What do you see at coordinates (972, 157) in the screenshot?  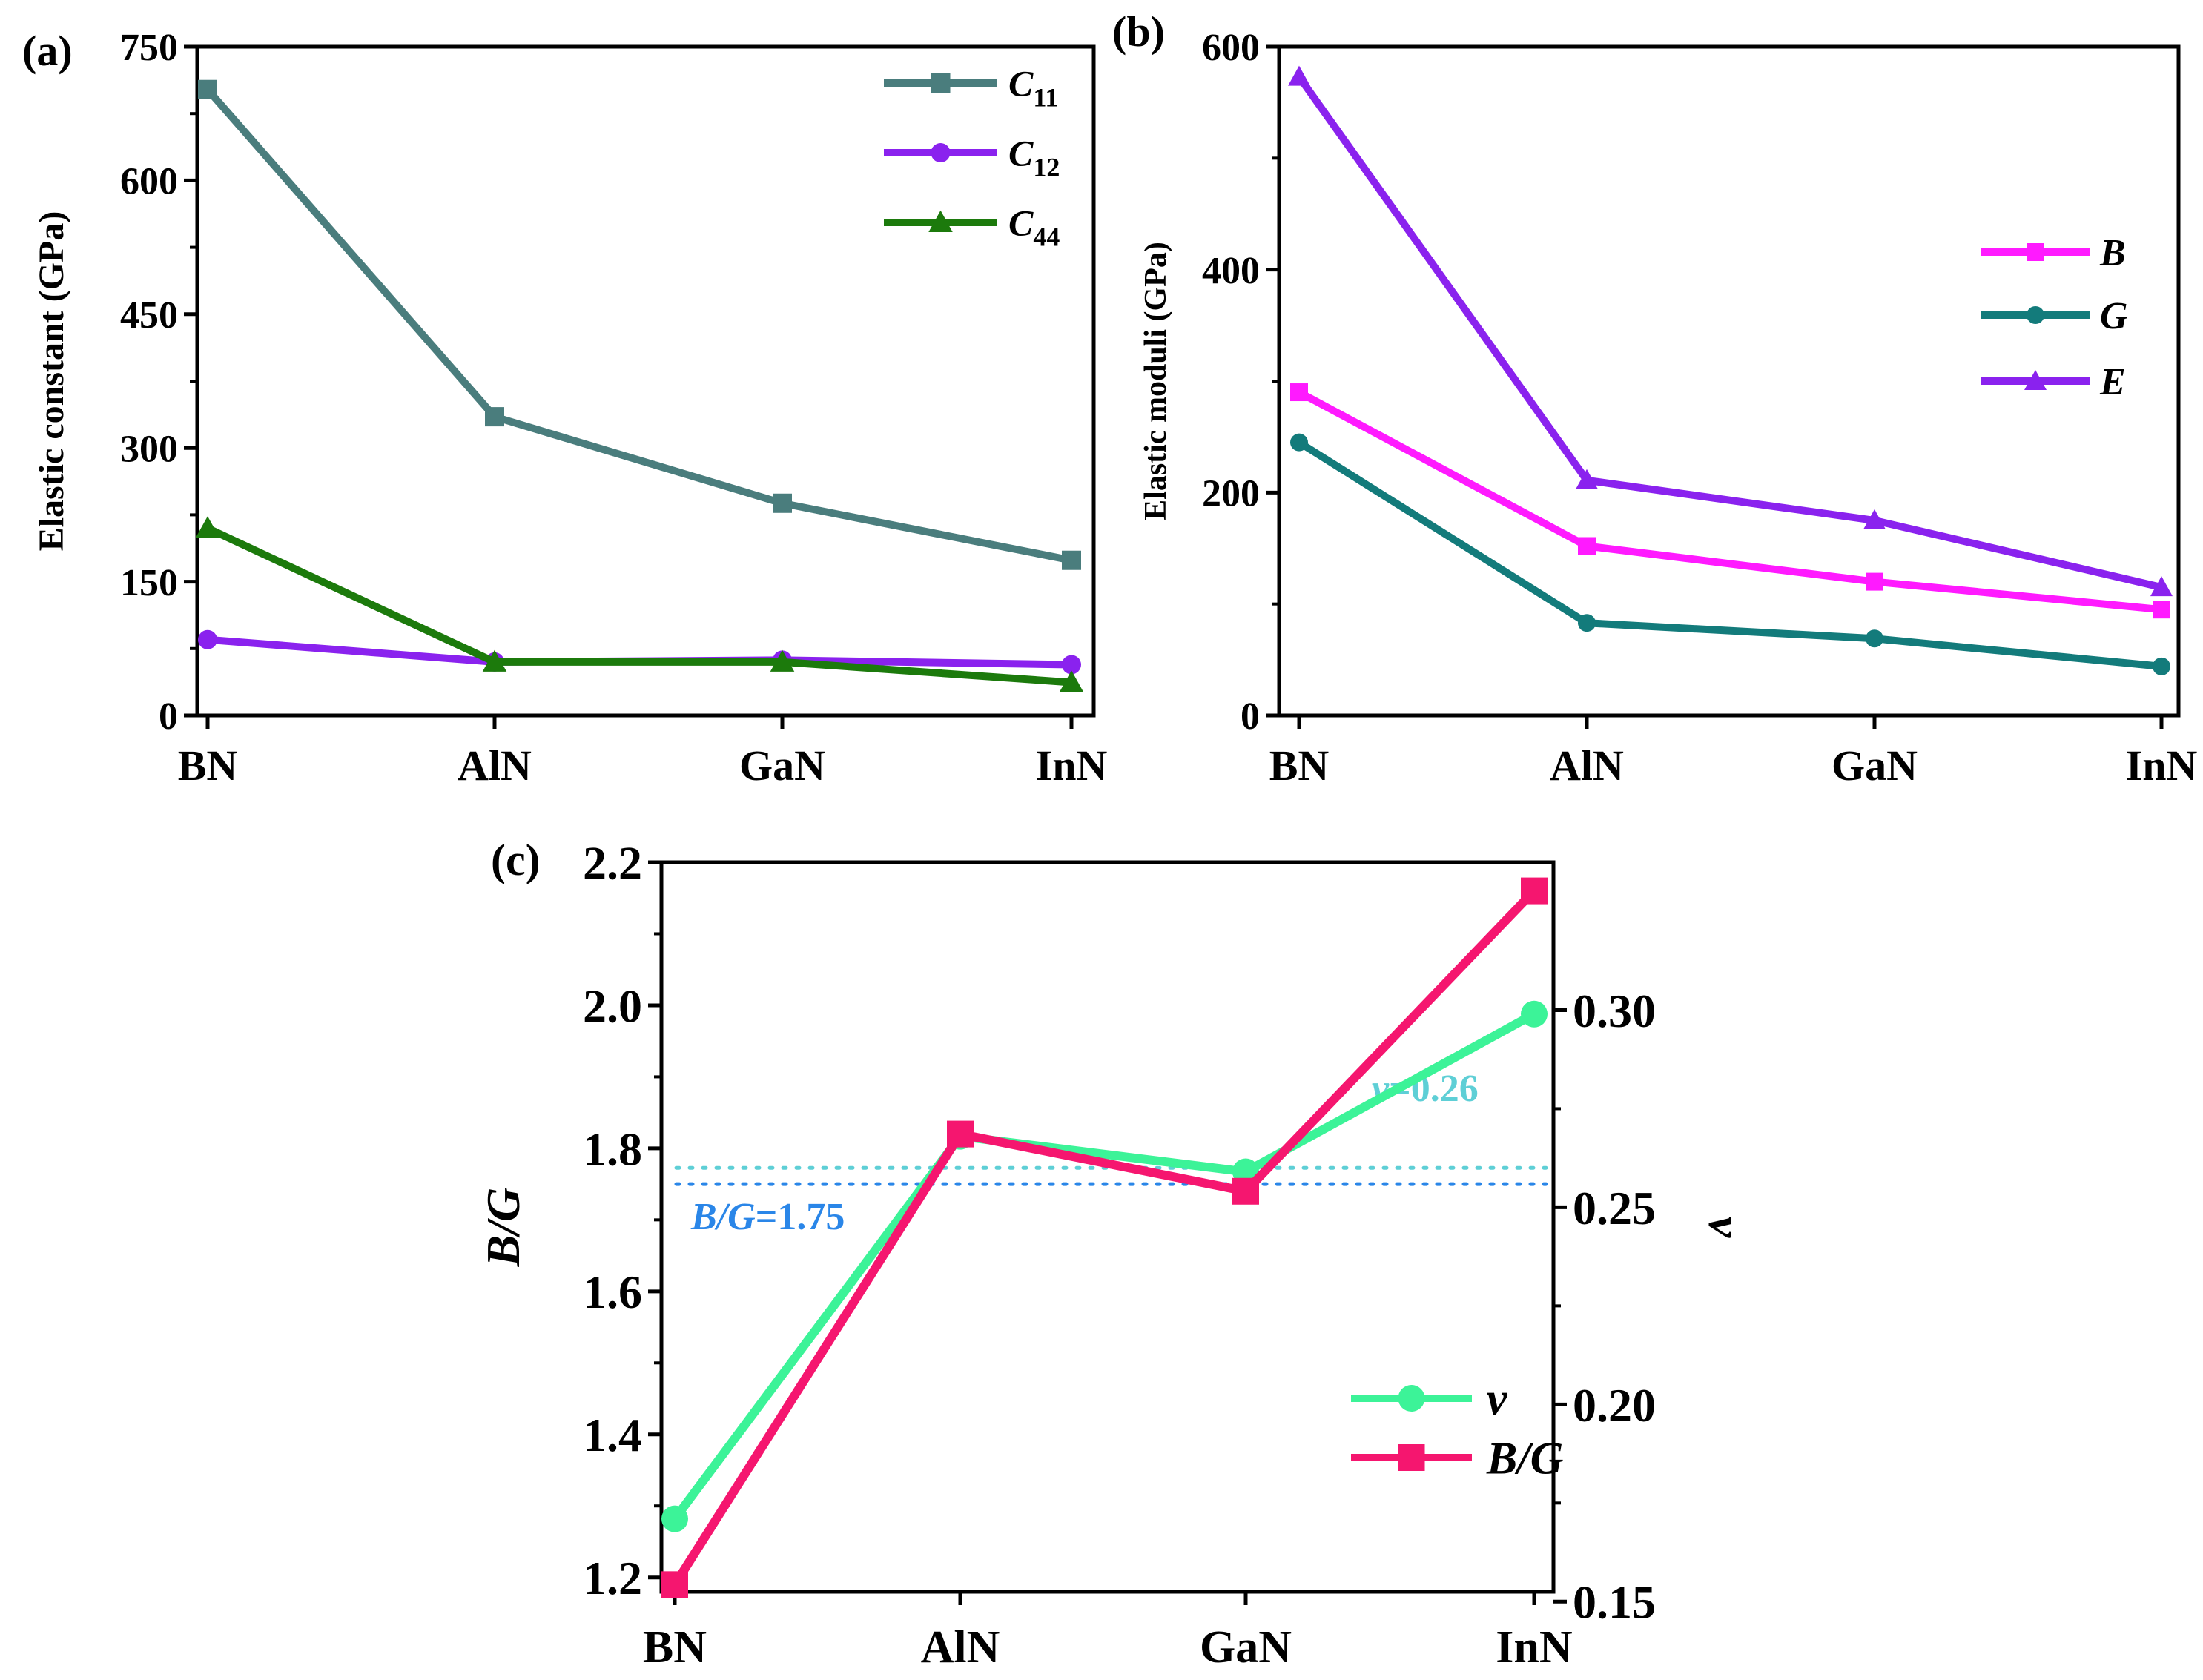 I see `legend-item: C12` at bounding box center [972, 157].